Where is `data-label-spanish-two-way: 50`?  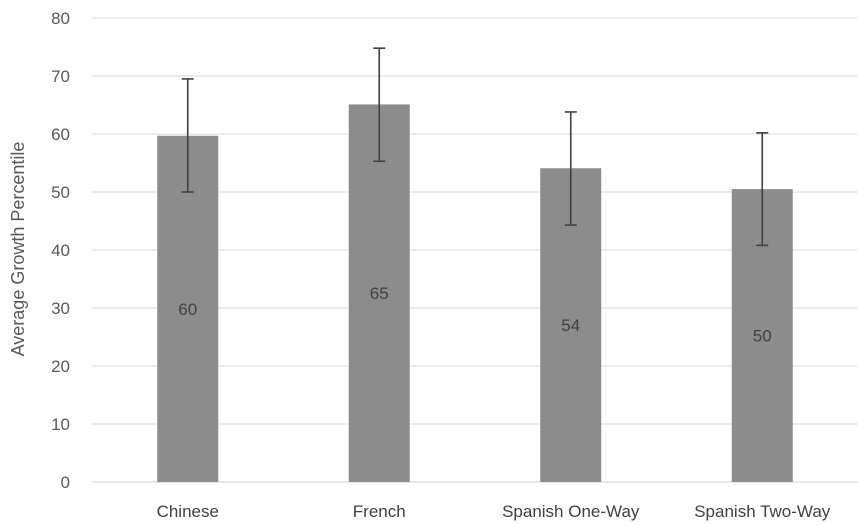
data-label-spanish-two-way: 50 is located at coordinates (762, 336).